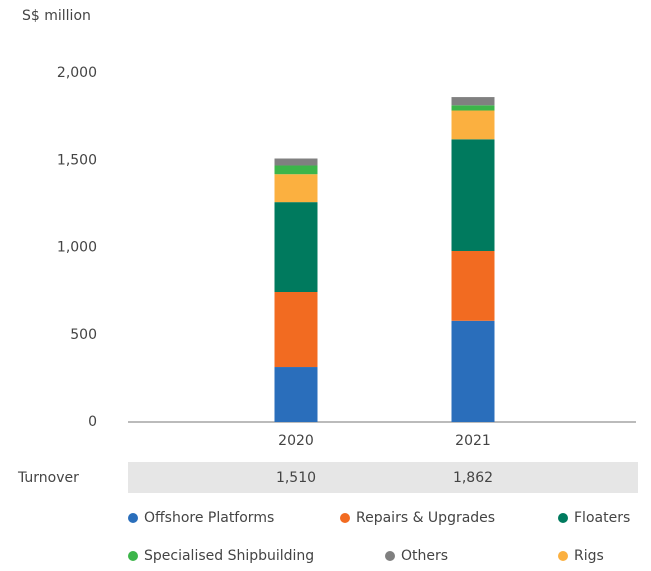 The width and height of the screenshot is (651, 571). Describe the element at coordinates (83, 335) in the screenshot. I see `y-tick-label: 500` at that location.